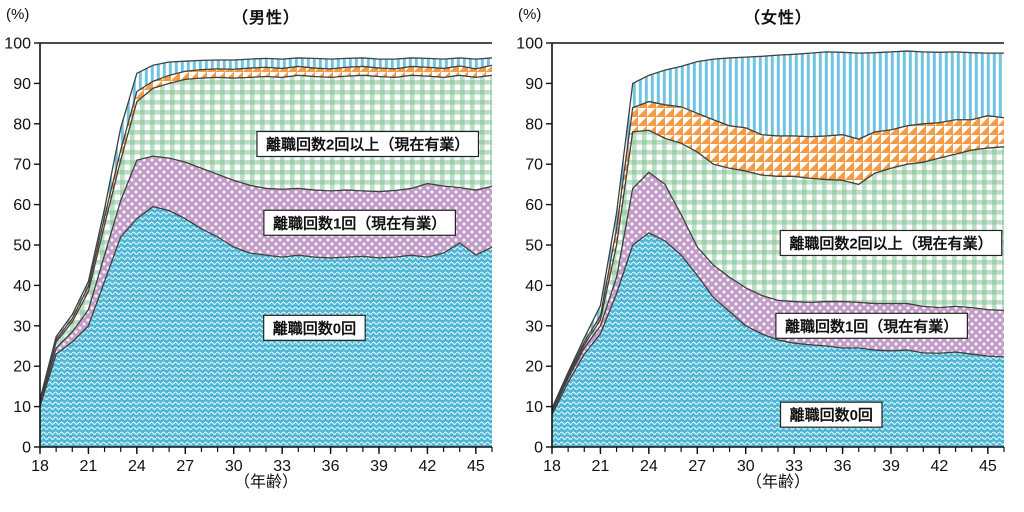  I want to click on chart-title-female: （女性）, so click(777, 18).